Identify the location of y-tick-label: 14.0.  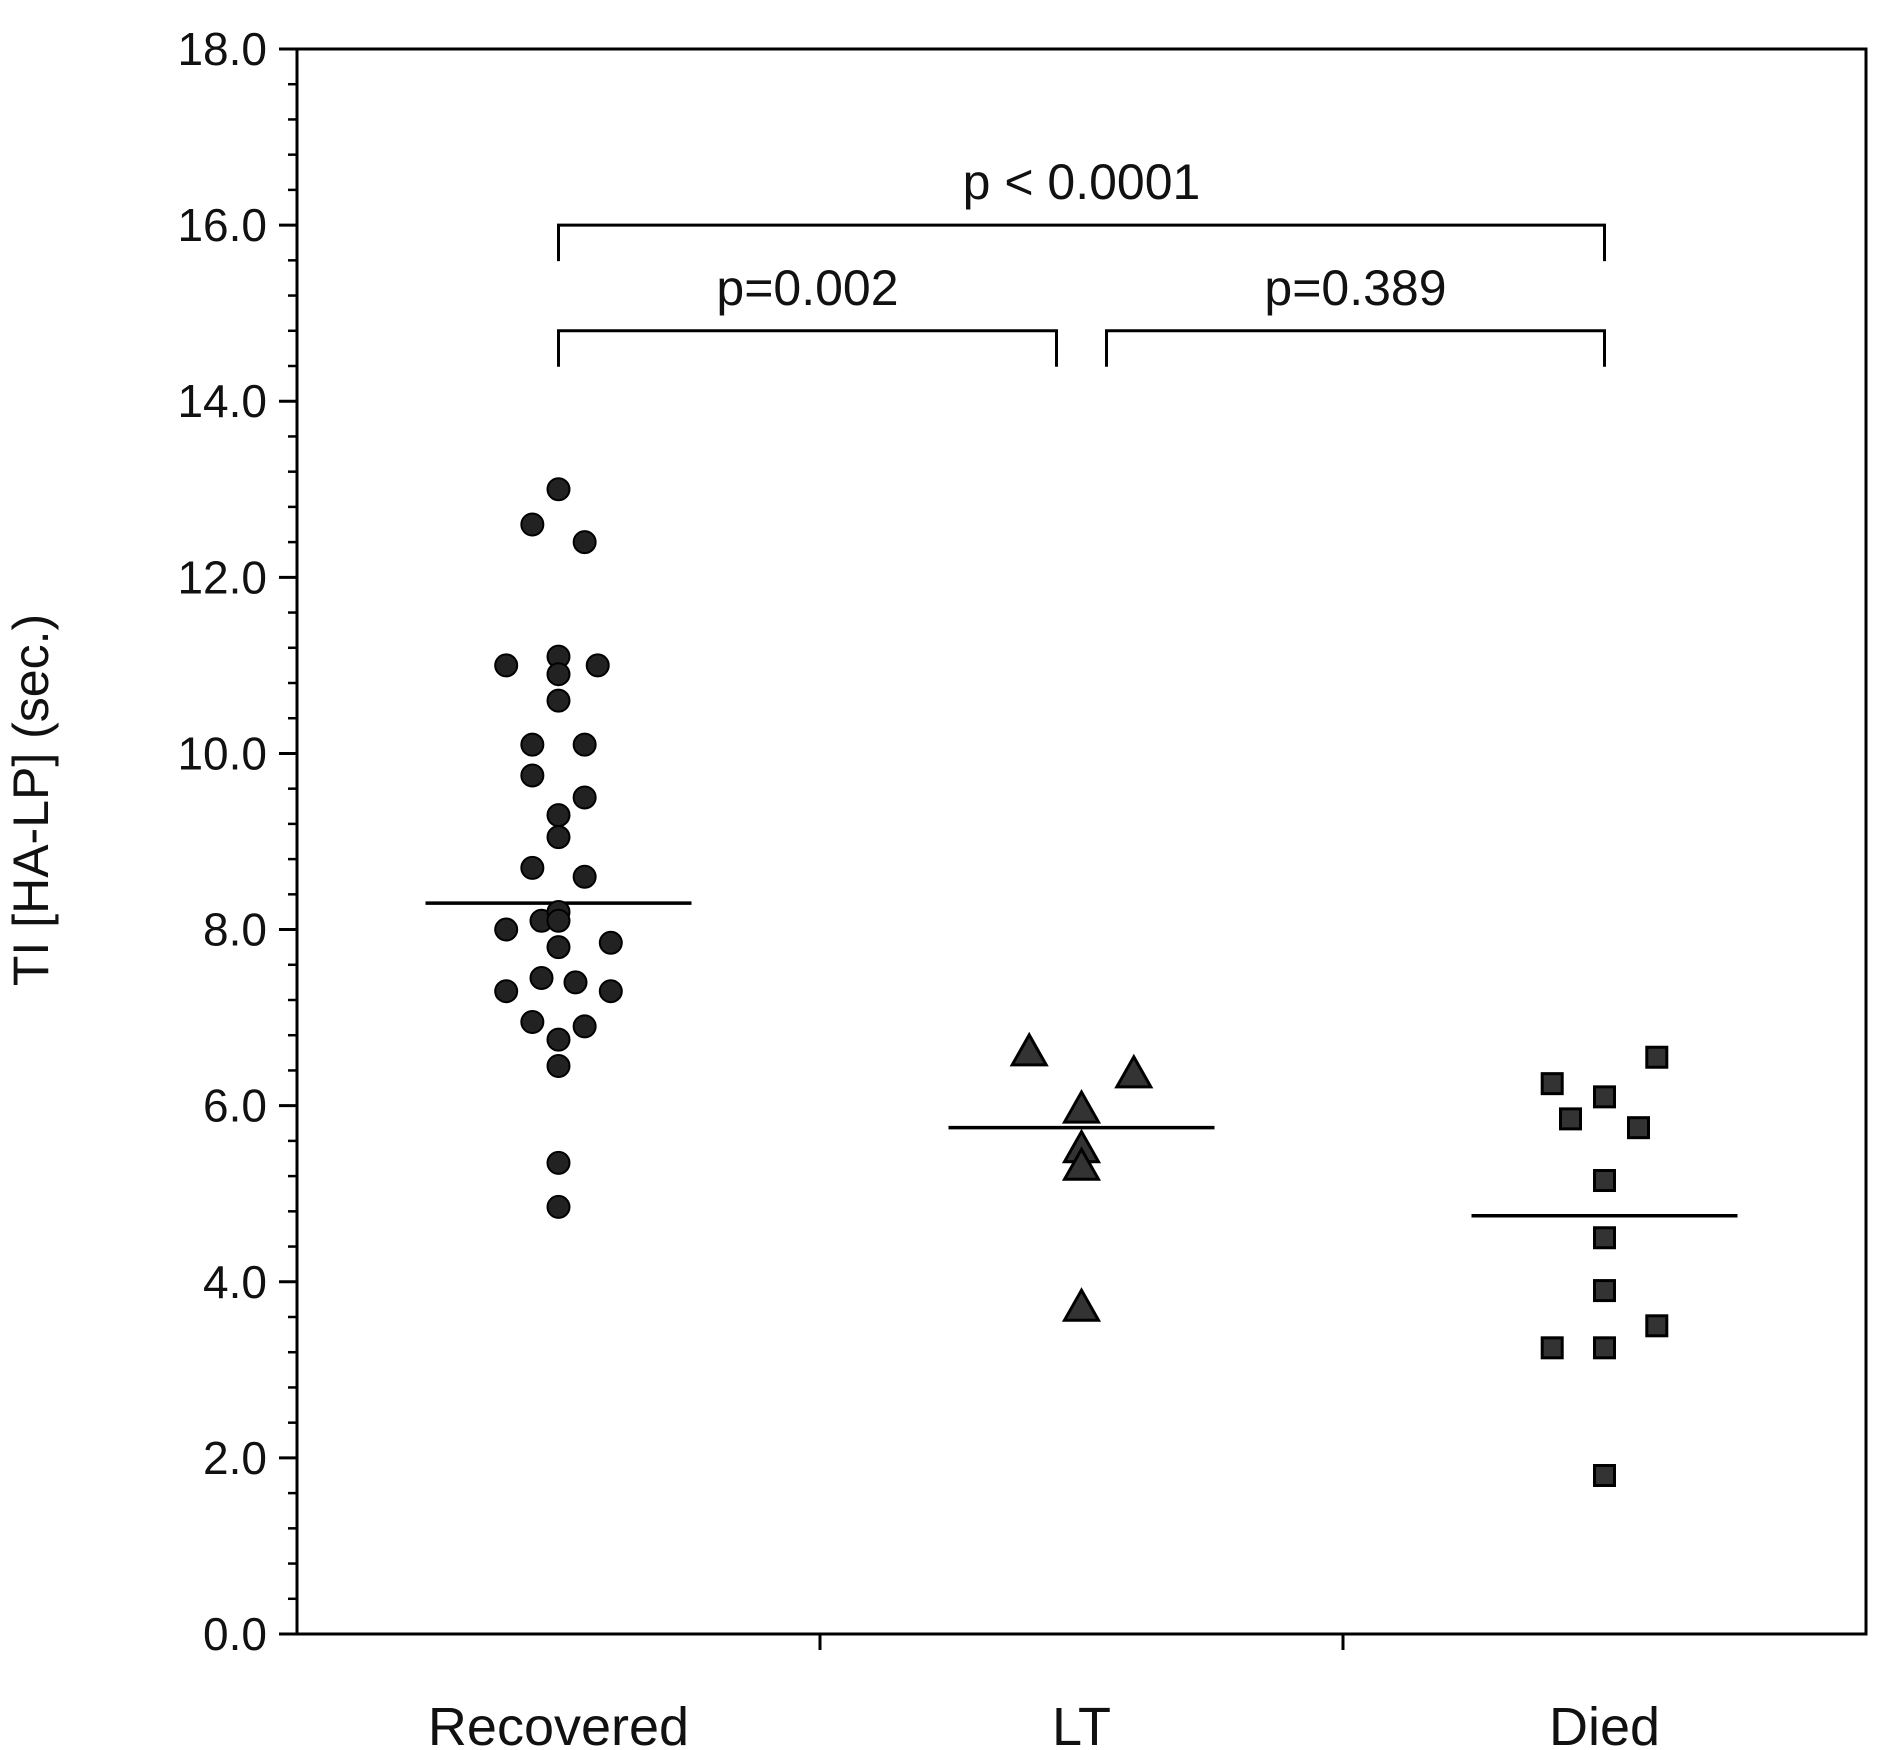
(222, 401).